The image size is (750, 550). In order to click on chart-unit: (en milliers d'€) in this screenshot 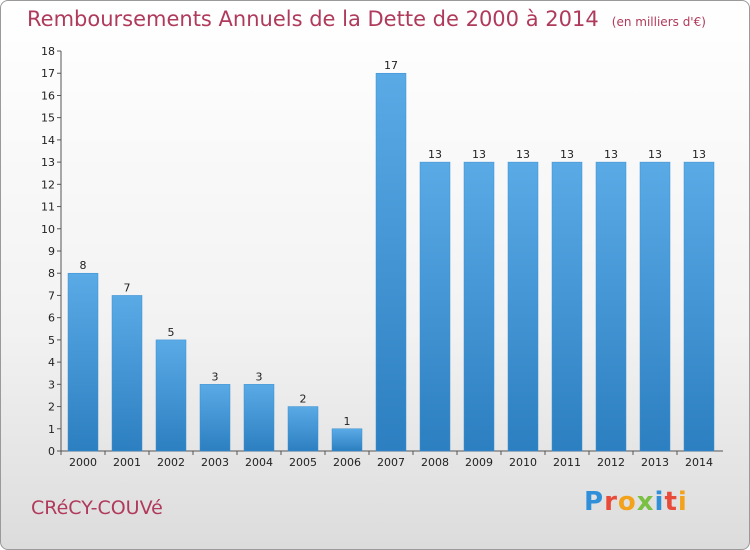, I will do `click(658, 22)`.